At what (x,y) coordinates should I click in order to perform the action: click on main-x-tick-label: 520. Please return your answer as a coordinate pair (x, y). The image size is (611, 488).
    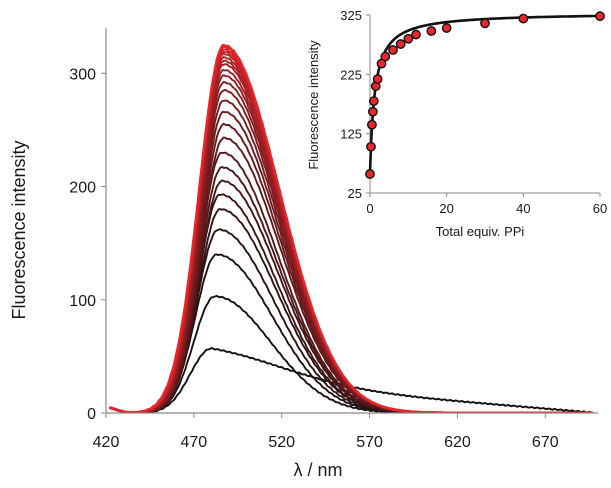
    Looking at the image, I should click on (281, 442).